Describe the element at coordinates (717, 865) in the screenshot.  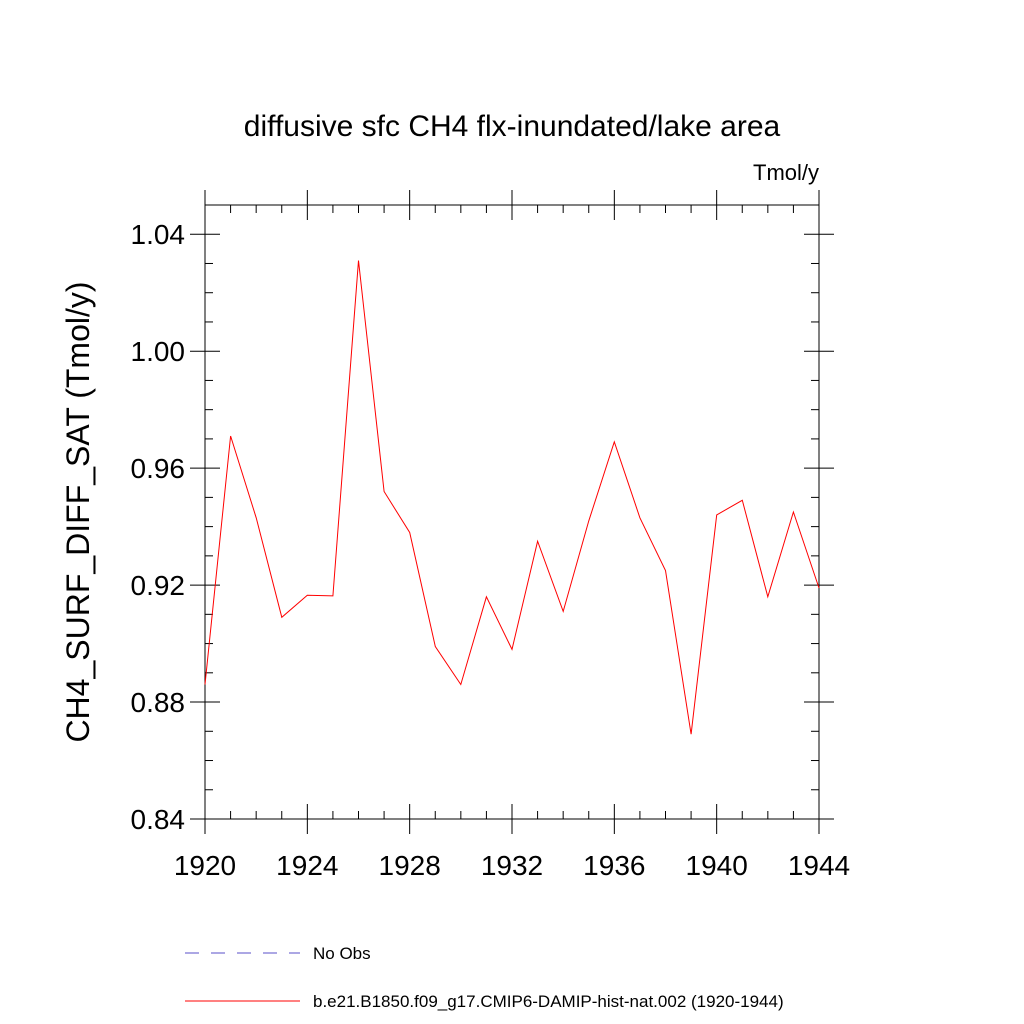
I see `x-tick-label: 1940` at that location.